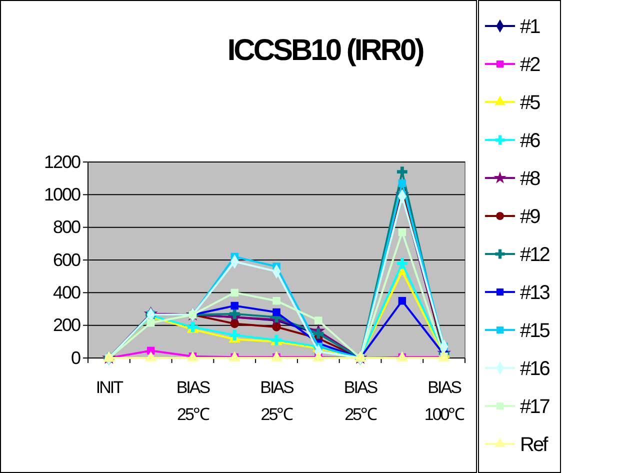 The image size is (626, 473). What do you see at coordinates (535, 369) in the screenshot?
I see `legend-label: #16` at bounding box center [535, 369].